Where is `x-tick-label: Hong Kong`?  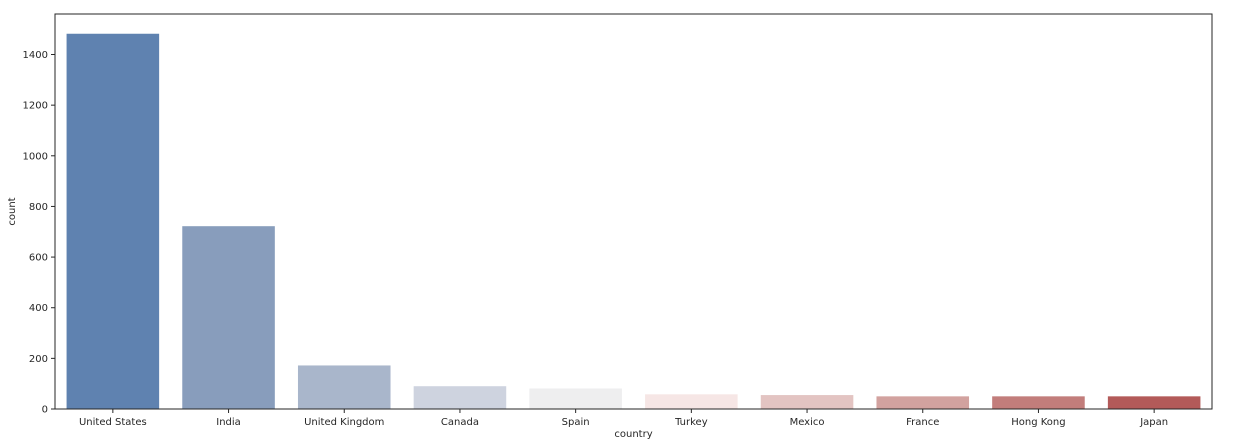
x-tick-label: Hong Kong is located at coordinates (1038, 422).